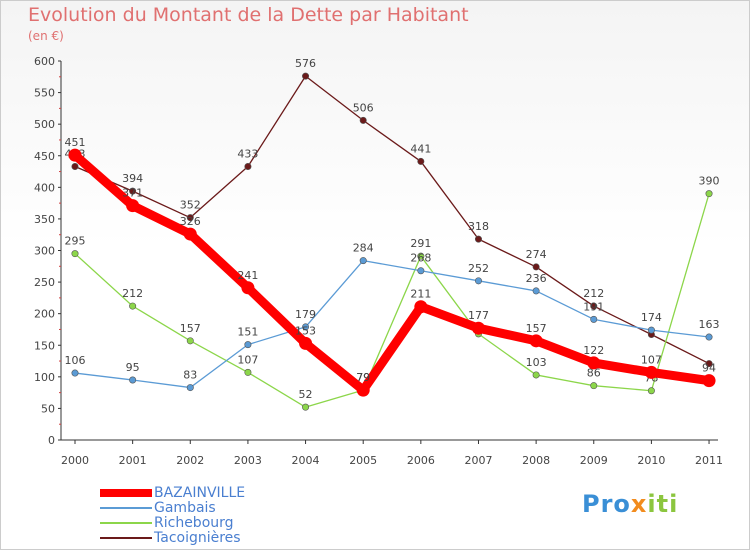  What do you see at coordinates (200, 493) in the screenshot?
I see `legend-label: BAZAINVILLE` at bounding box center [200, 493].